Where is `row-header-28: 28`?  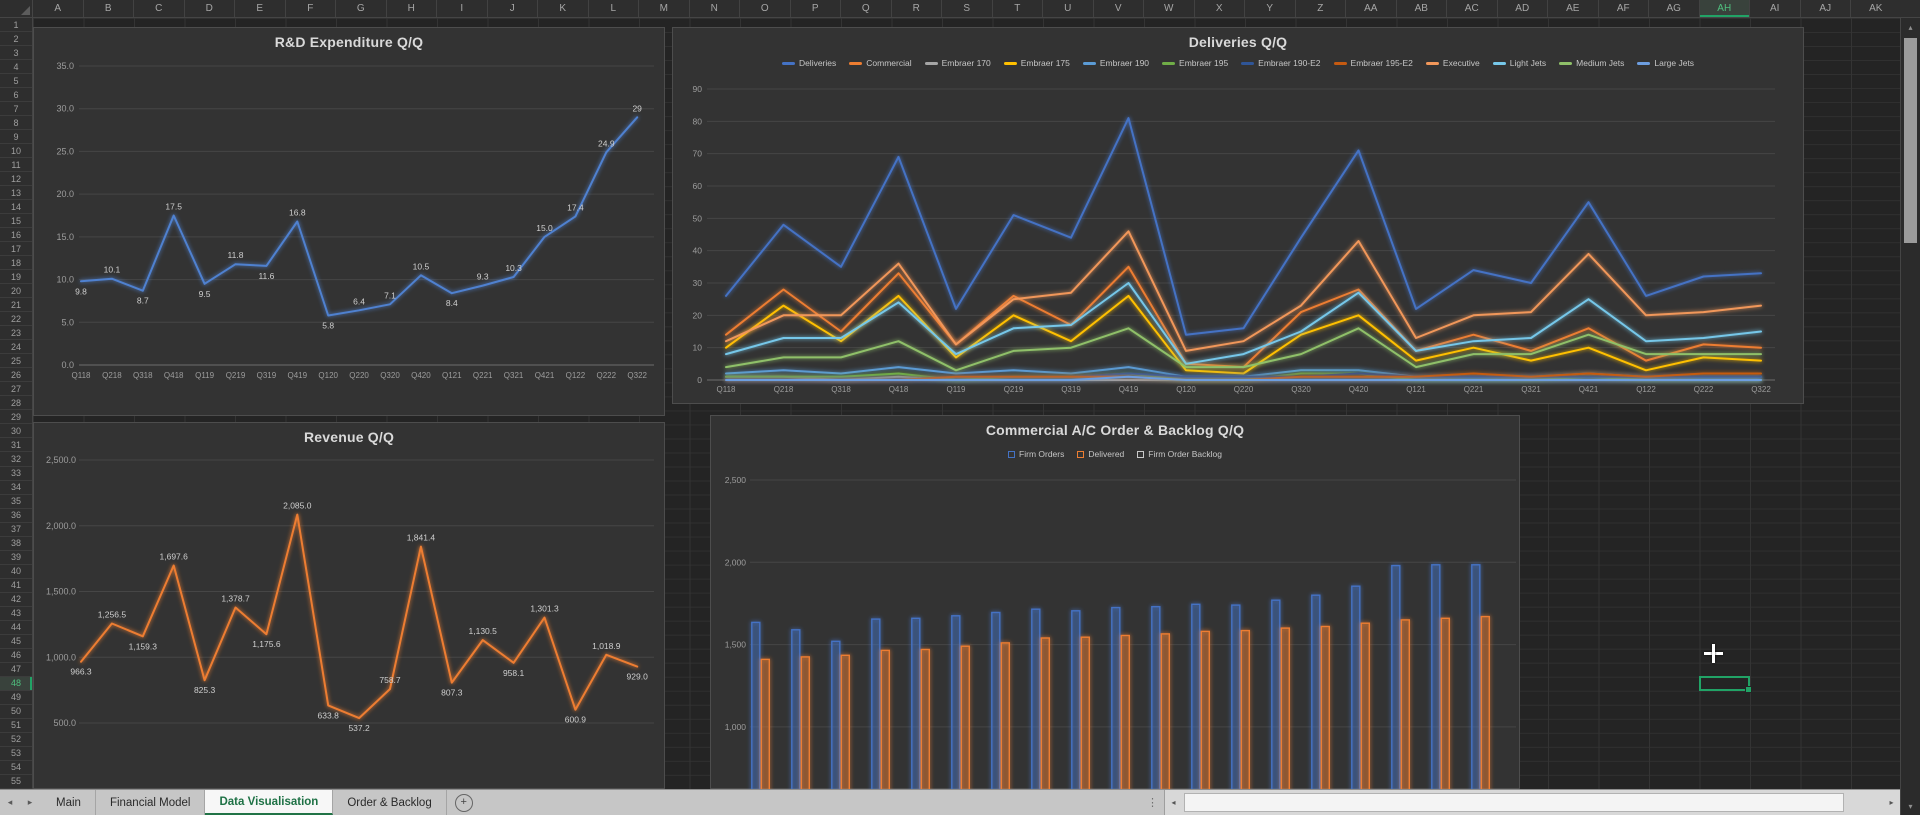
row-header-28: 28 is located at coordinates (16, 403).